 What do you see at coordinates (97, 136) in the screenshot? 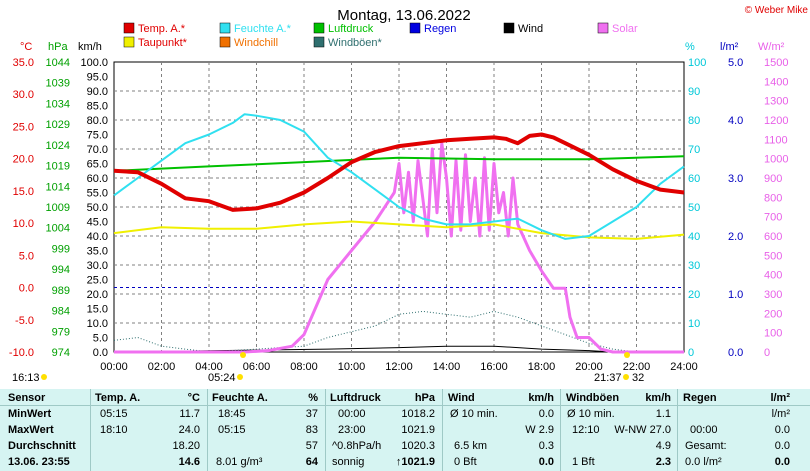
I see `wind-axis-tick: 75.0` at bounding box center [97, 136].